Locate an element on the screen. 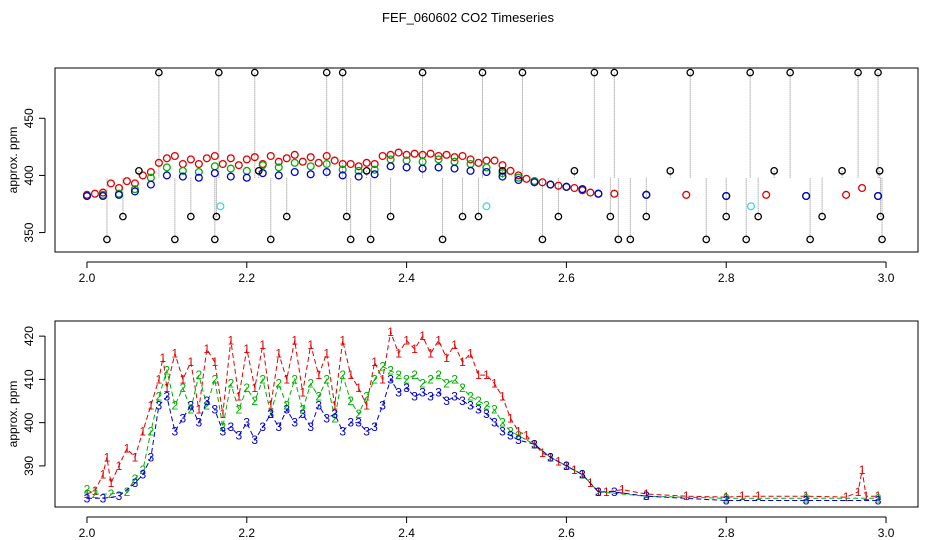 The width and height of the screenshot is (936, 540). y-tick-label: 420 is located at coordinates (29, 336).